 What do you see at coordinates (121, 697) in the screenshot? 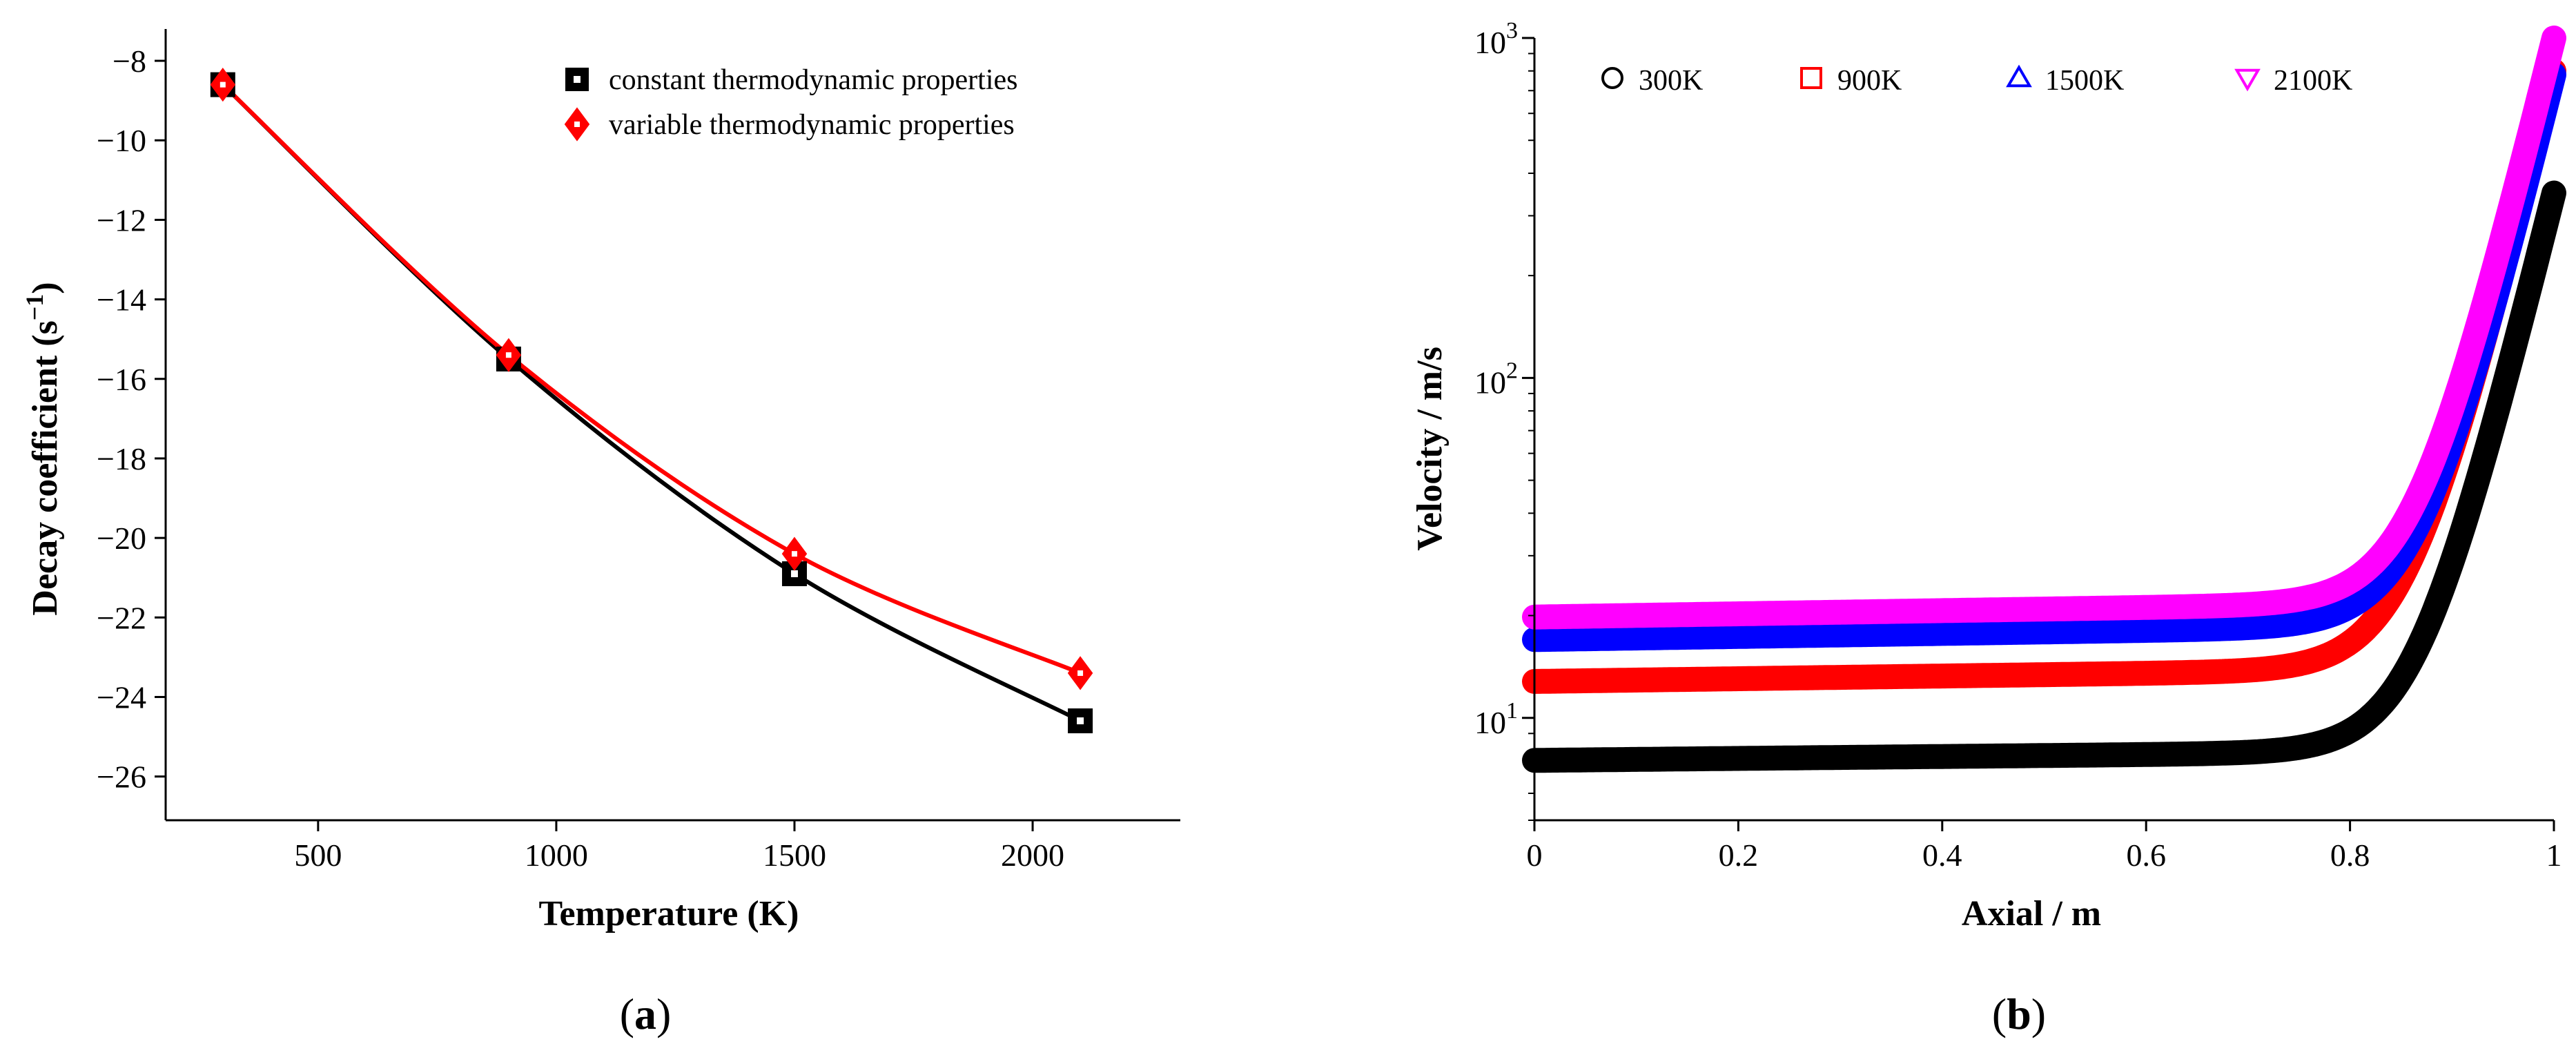
I see `panel-a-y-tick-label: −24` at bounding box center [121, 697].